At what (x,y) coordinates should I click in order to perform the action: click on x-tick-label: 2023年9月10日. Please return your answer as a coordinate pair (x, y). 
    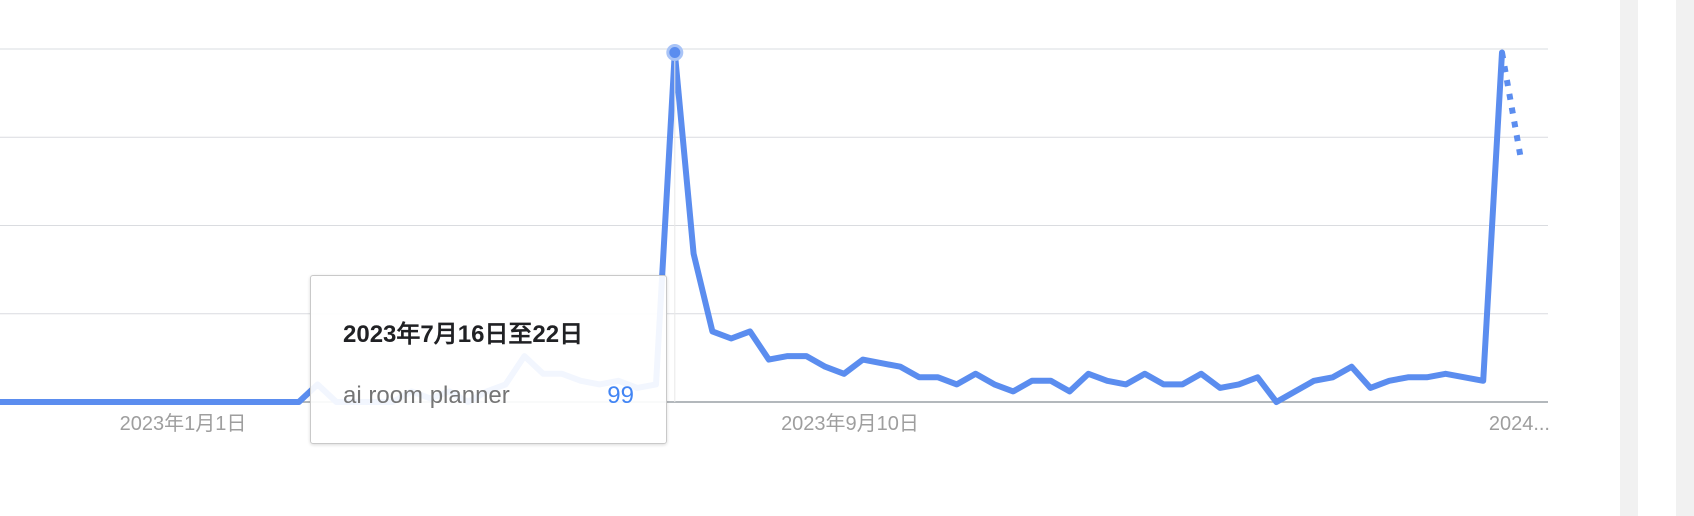
    Looking at the image, I should click on (850, 423).